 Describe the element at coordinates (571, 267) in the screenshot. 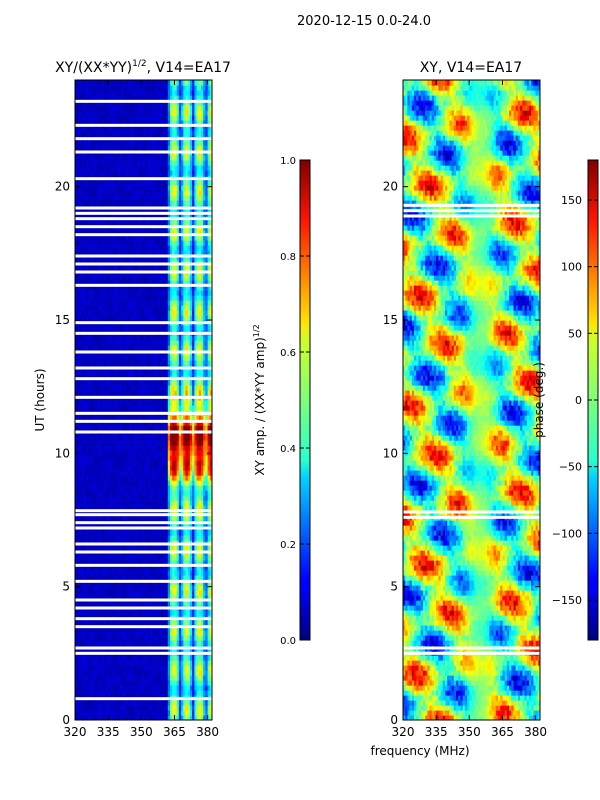

I see `colorbar-tick-label: 100` at that location.